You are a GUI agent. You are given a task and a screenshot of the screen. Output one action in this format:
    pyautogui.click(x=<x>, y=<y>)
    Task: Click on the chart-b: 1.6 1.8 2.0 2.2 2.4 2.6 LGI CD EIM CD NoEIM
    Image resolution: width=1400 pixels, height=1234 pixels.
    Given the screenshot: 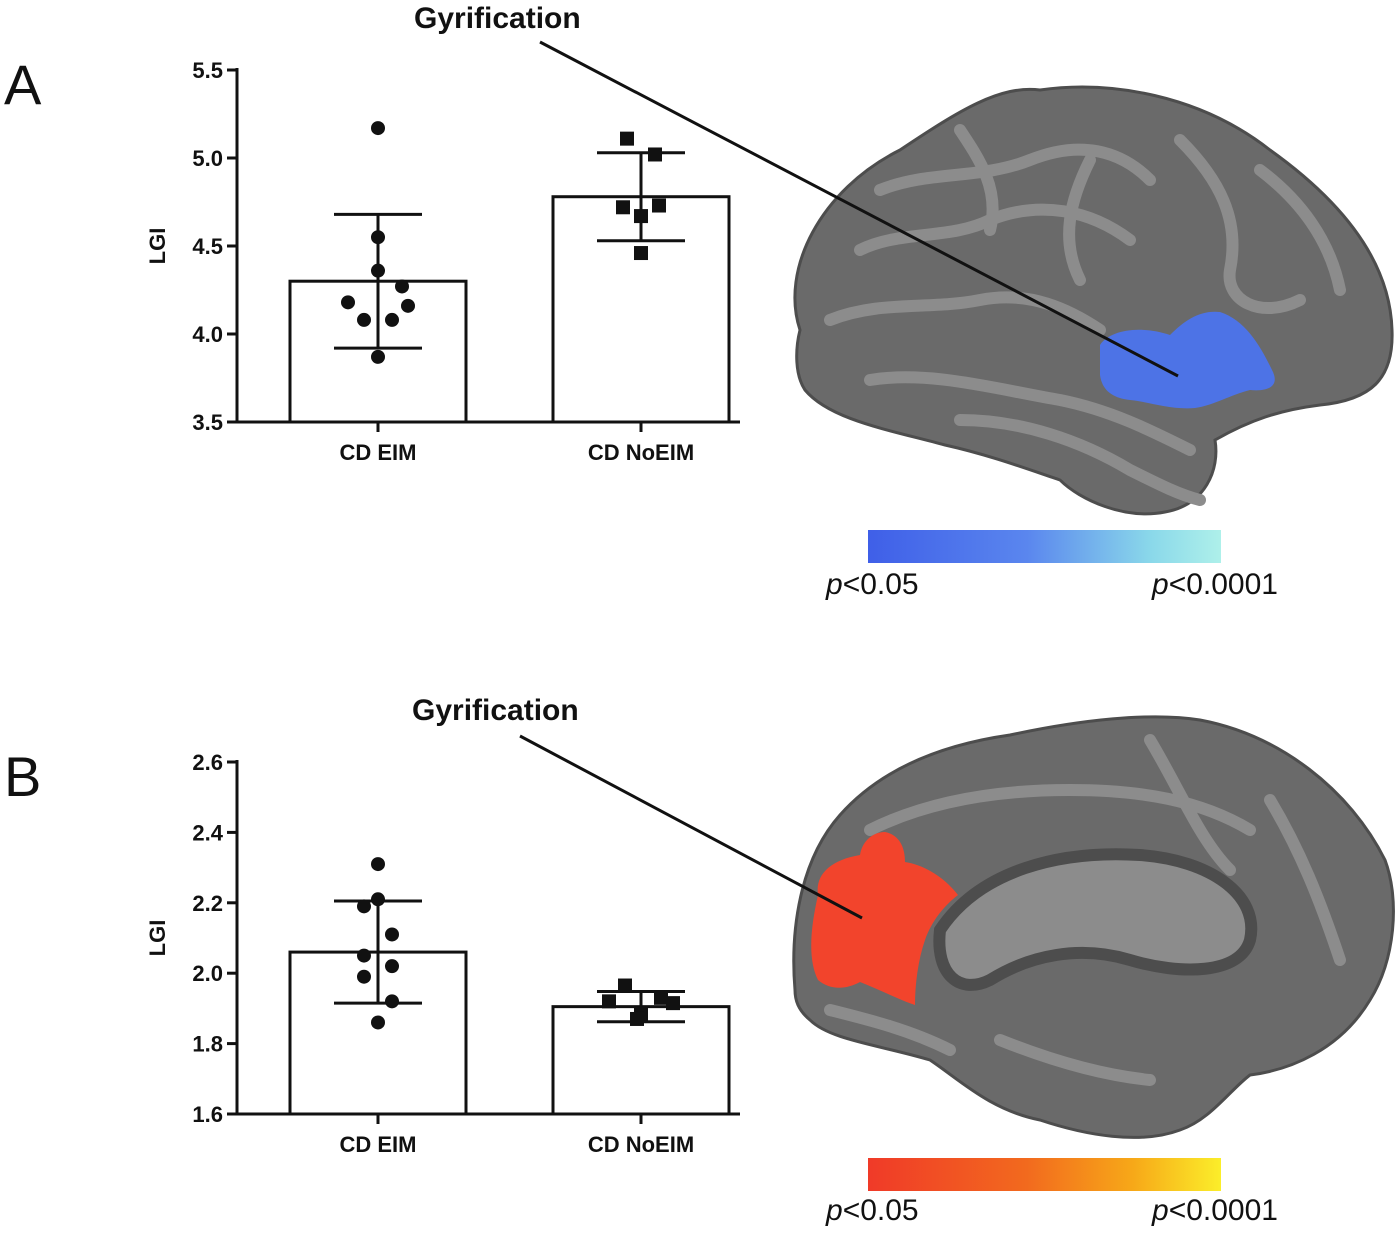 What is the action you would take?
    pyautogui.click(x=442, y=953)
    